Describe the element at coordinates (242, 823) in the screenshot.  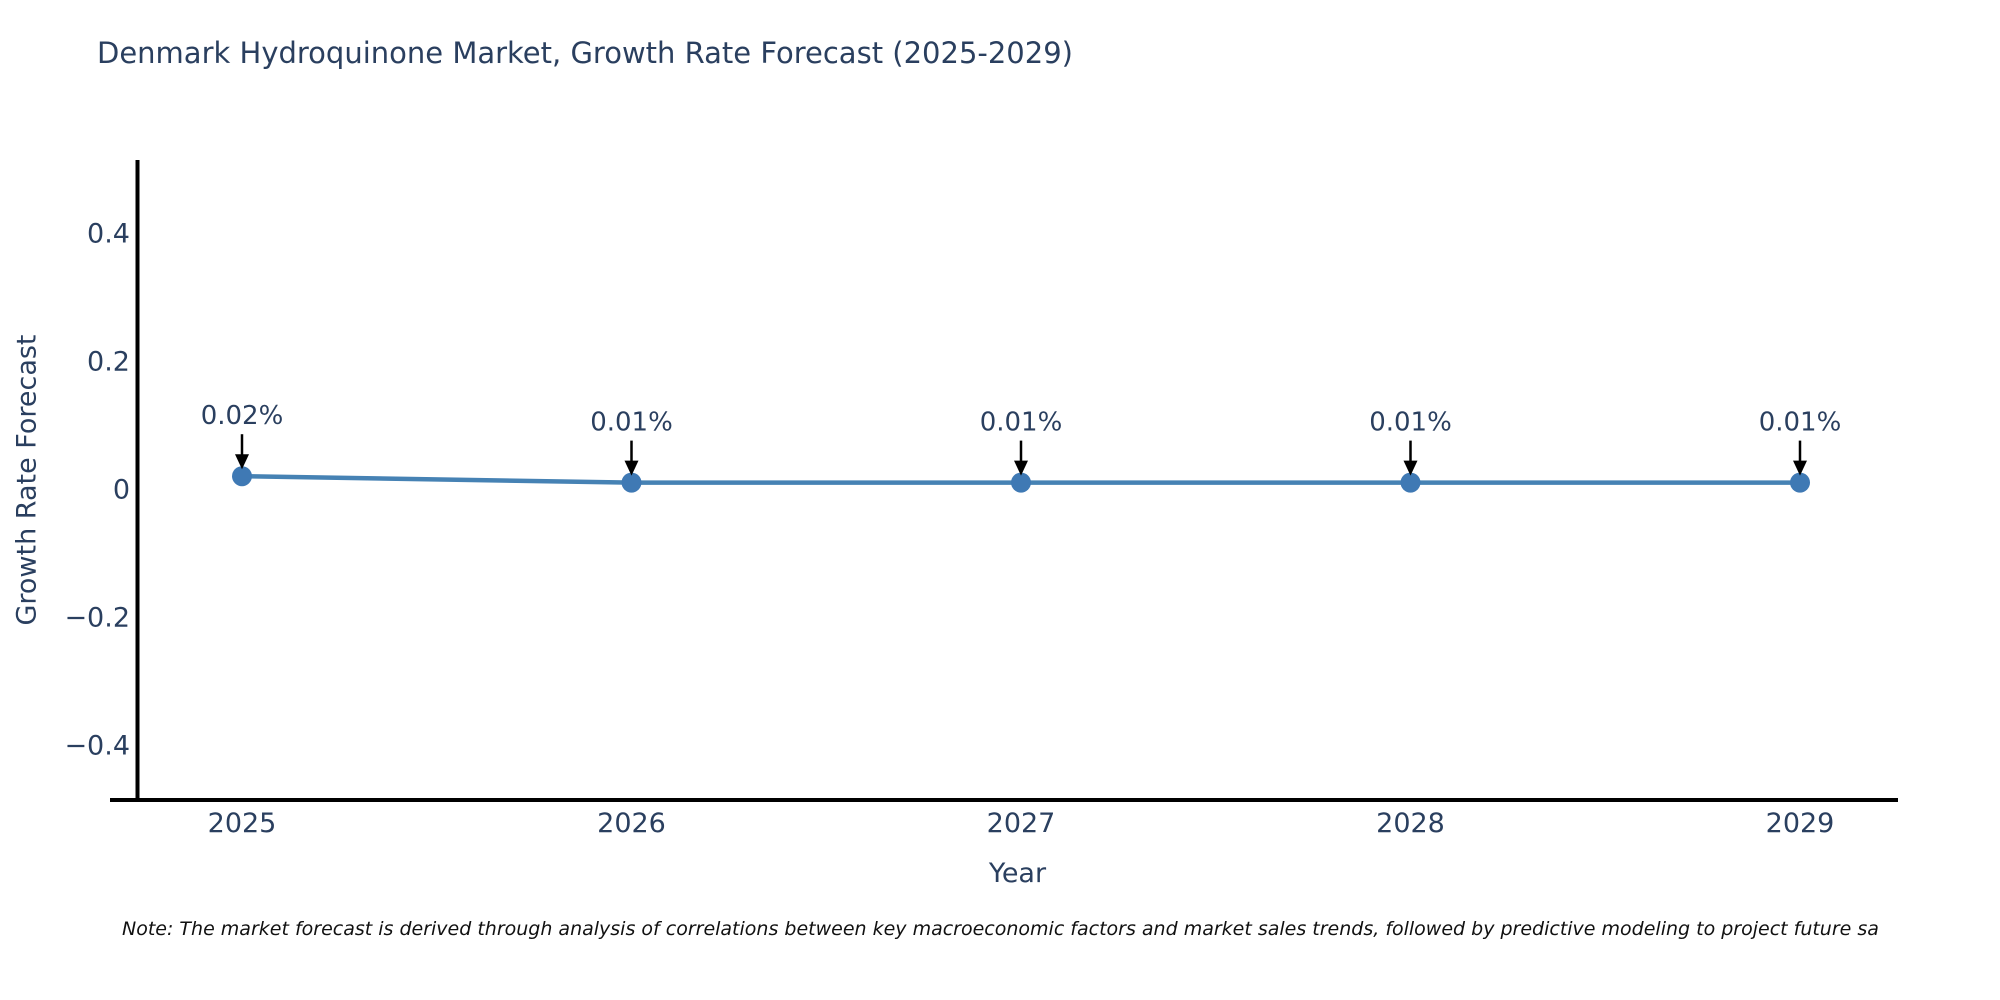
I see `x-tick-label: 2025` at that location.